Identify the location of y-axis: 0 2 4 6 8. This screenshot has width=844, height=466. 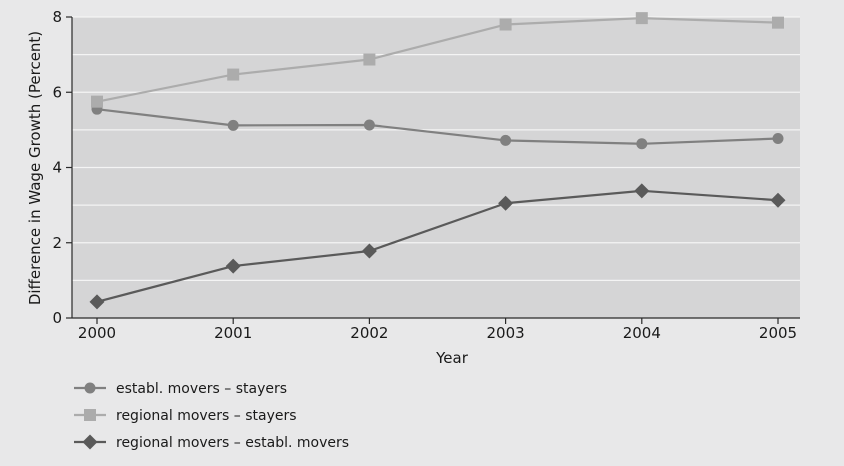
(62, 167).